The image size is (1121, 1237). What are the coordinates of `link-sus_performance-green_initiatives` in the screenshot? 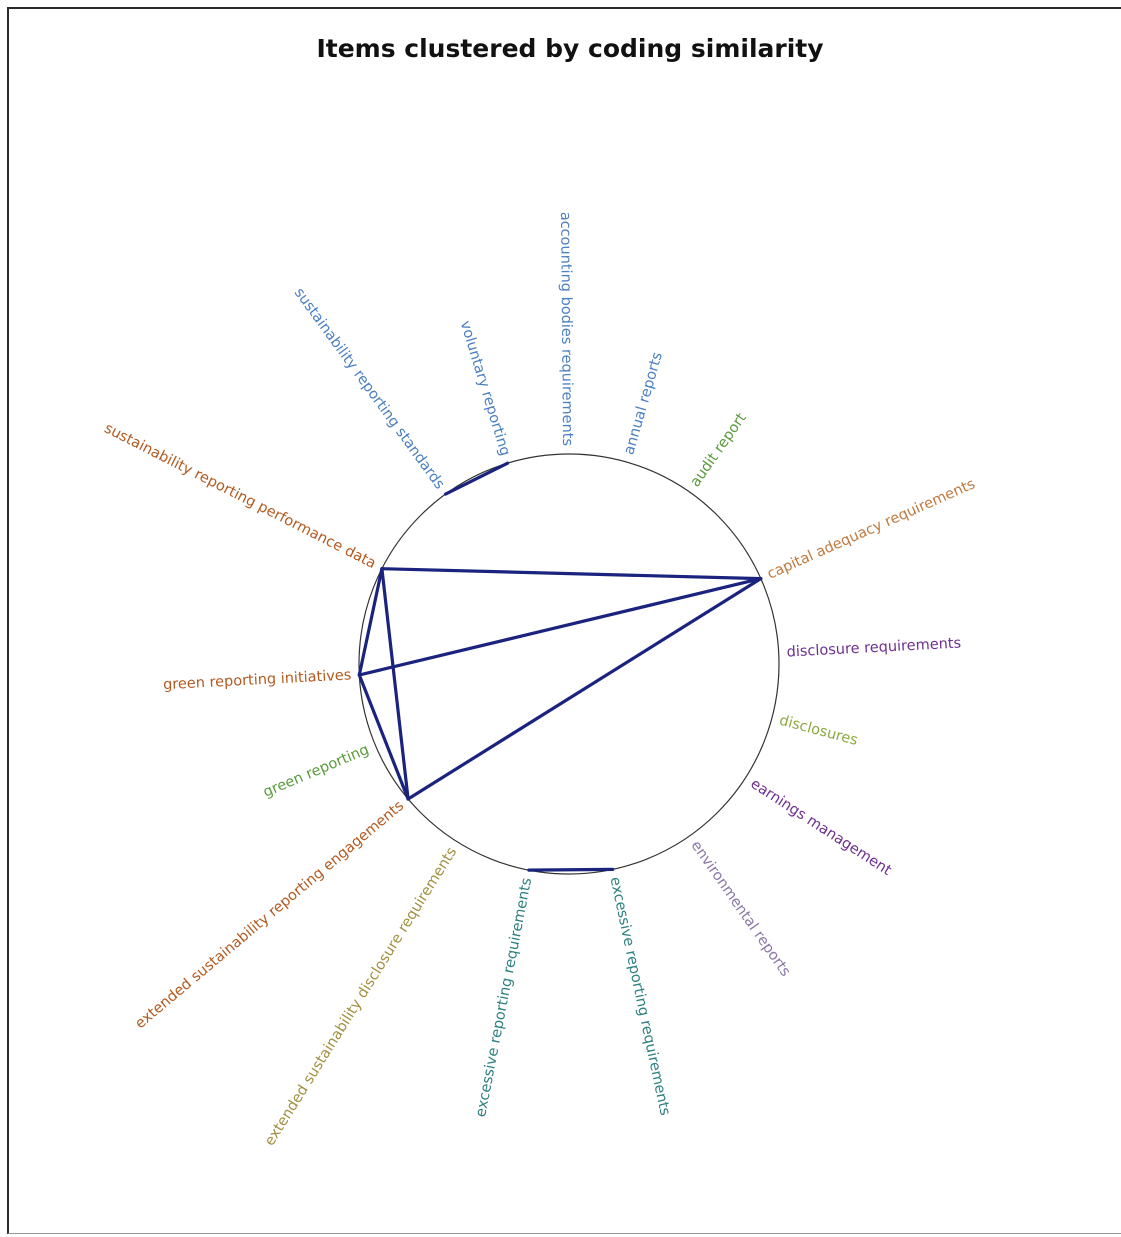 It's located at (370, 622).